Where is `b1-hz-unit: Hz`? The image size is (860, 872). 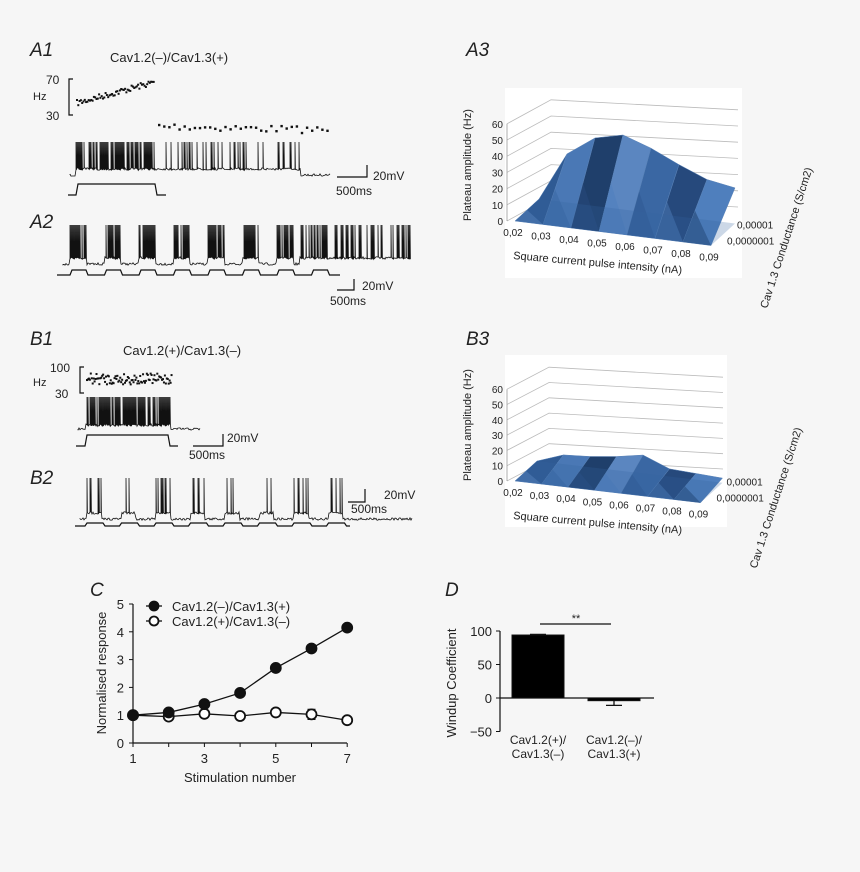 b1-hz-unit: Hz is located at coordinates (40, 383).